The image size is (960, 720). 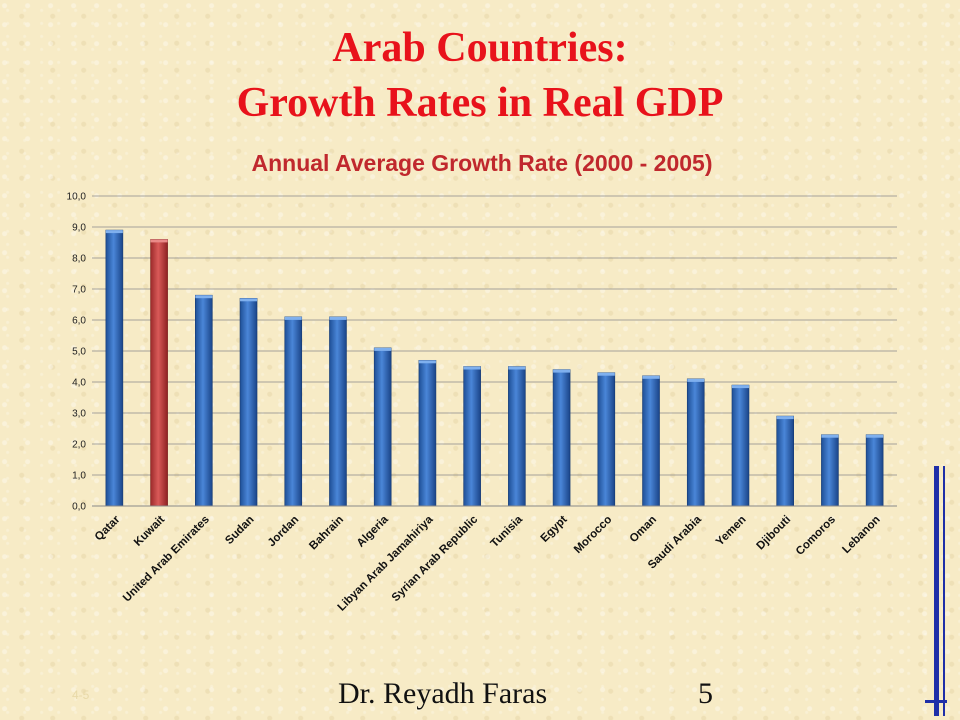 What do you see at coordinates (427, 433) in the screenshot?
I see `bar-libyan-arab-jamahiriya` at bounding box center [427, 433].